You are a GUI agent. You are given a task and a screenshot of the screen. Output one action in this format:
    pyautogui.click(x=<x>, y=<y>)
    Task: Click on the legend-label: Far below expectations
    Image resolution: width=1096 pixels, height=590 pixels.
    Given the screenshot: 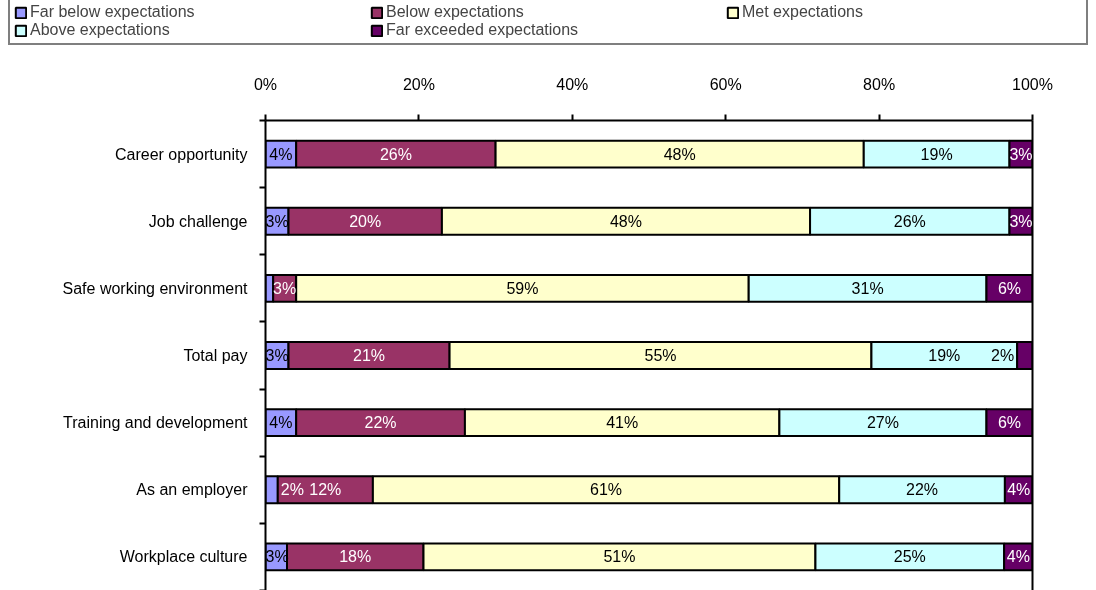 What is the action you would take?
    pyautogui.click(x=113, y=12)
    